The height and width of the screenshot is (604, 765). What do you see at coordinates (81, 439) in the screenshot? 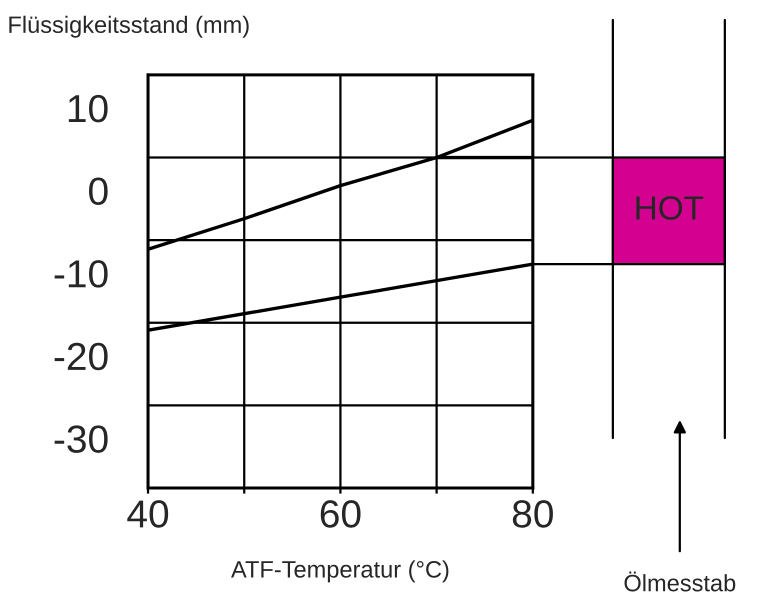
I see `y-tick-label: -30` at bounding box center [81, 439].